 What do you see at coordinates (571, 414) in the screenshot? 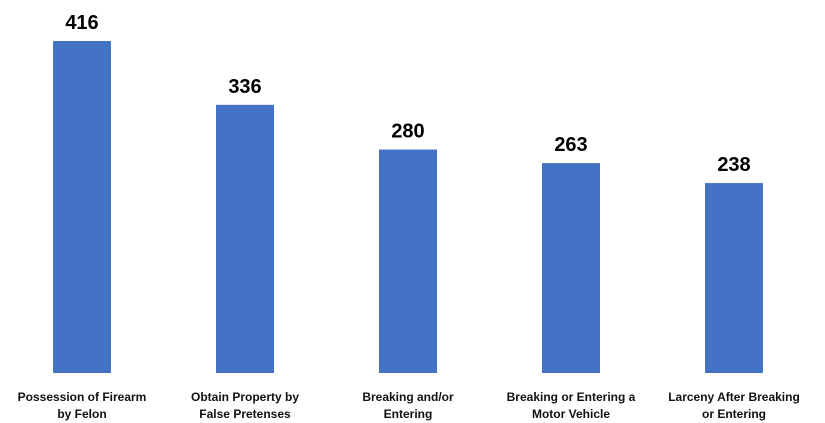
I see `category-label: Motor Vehicle` at bounding box center [571, 414].